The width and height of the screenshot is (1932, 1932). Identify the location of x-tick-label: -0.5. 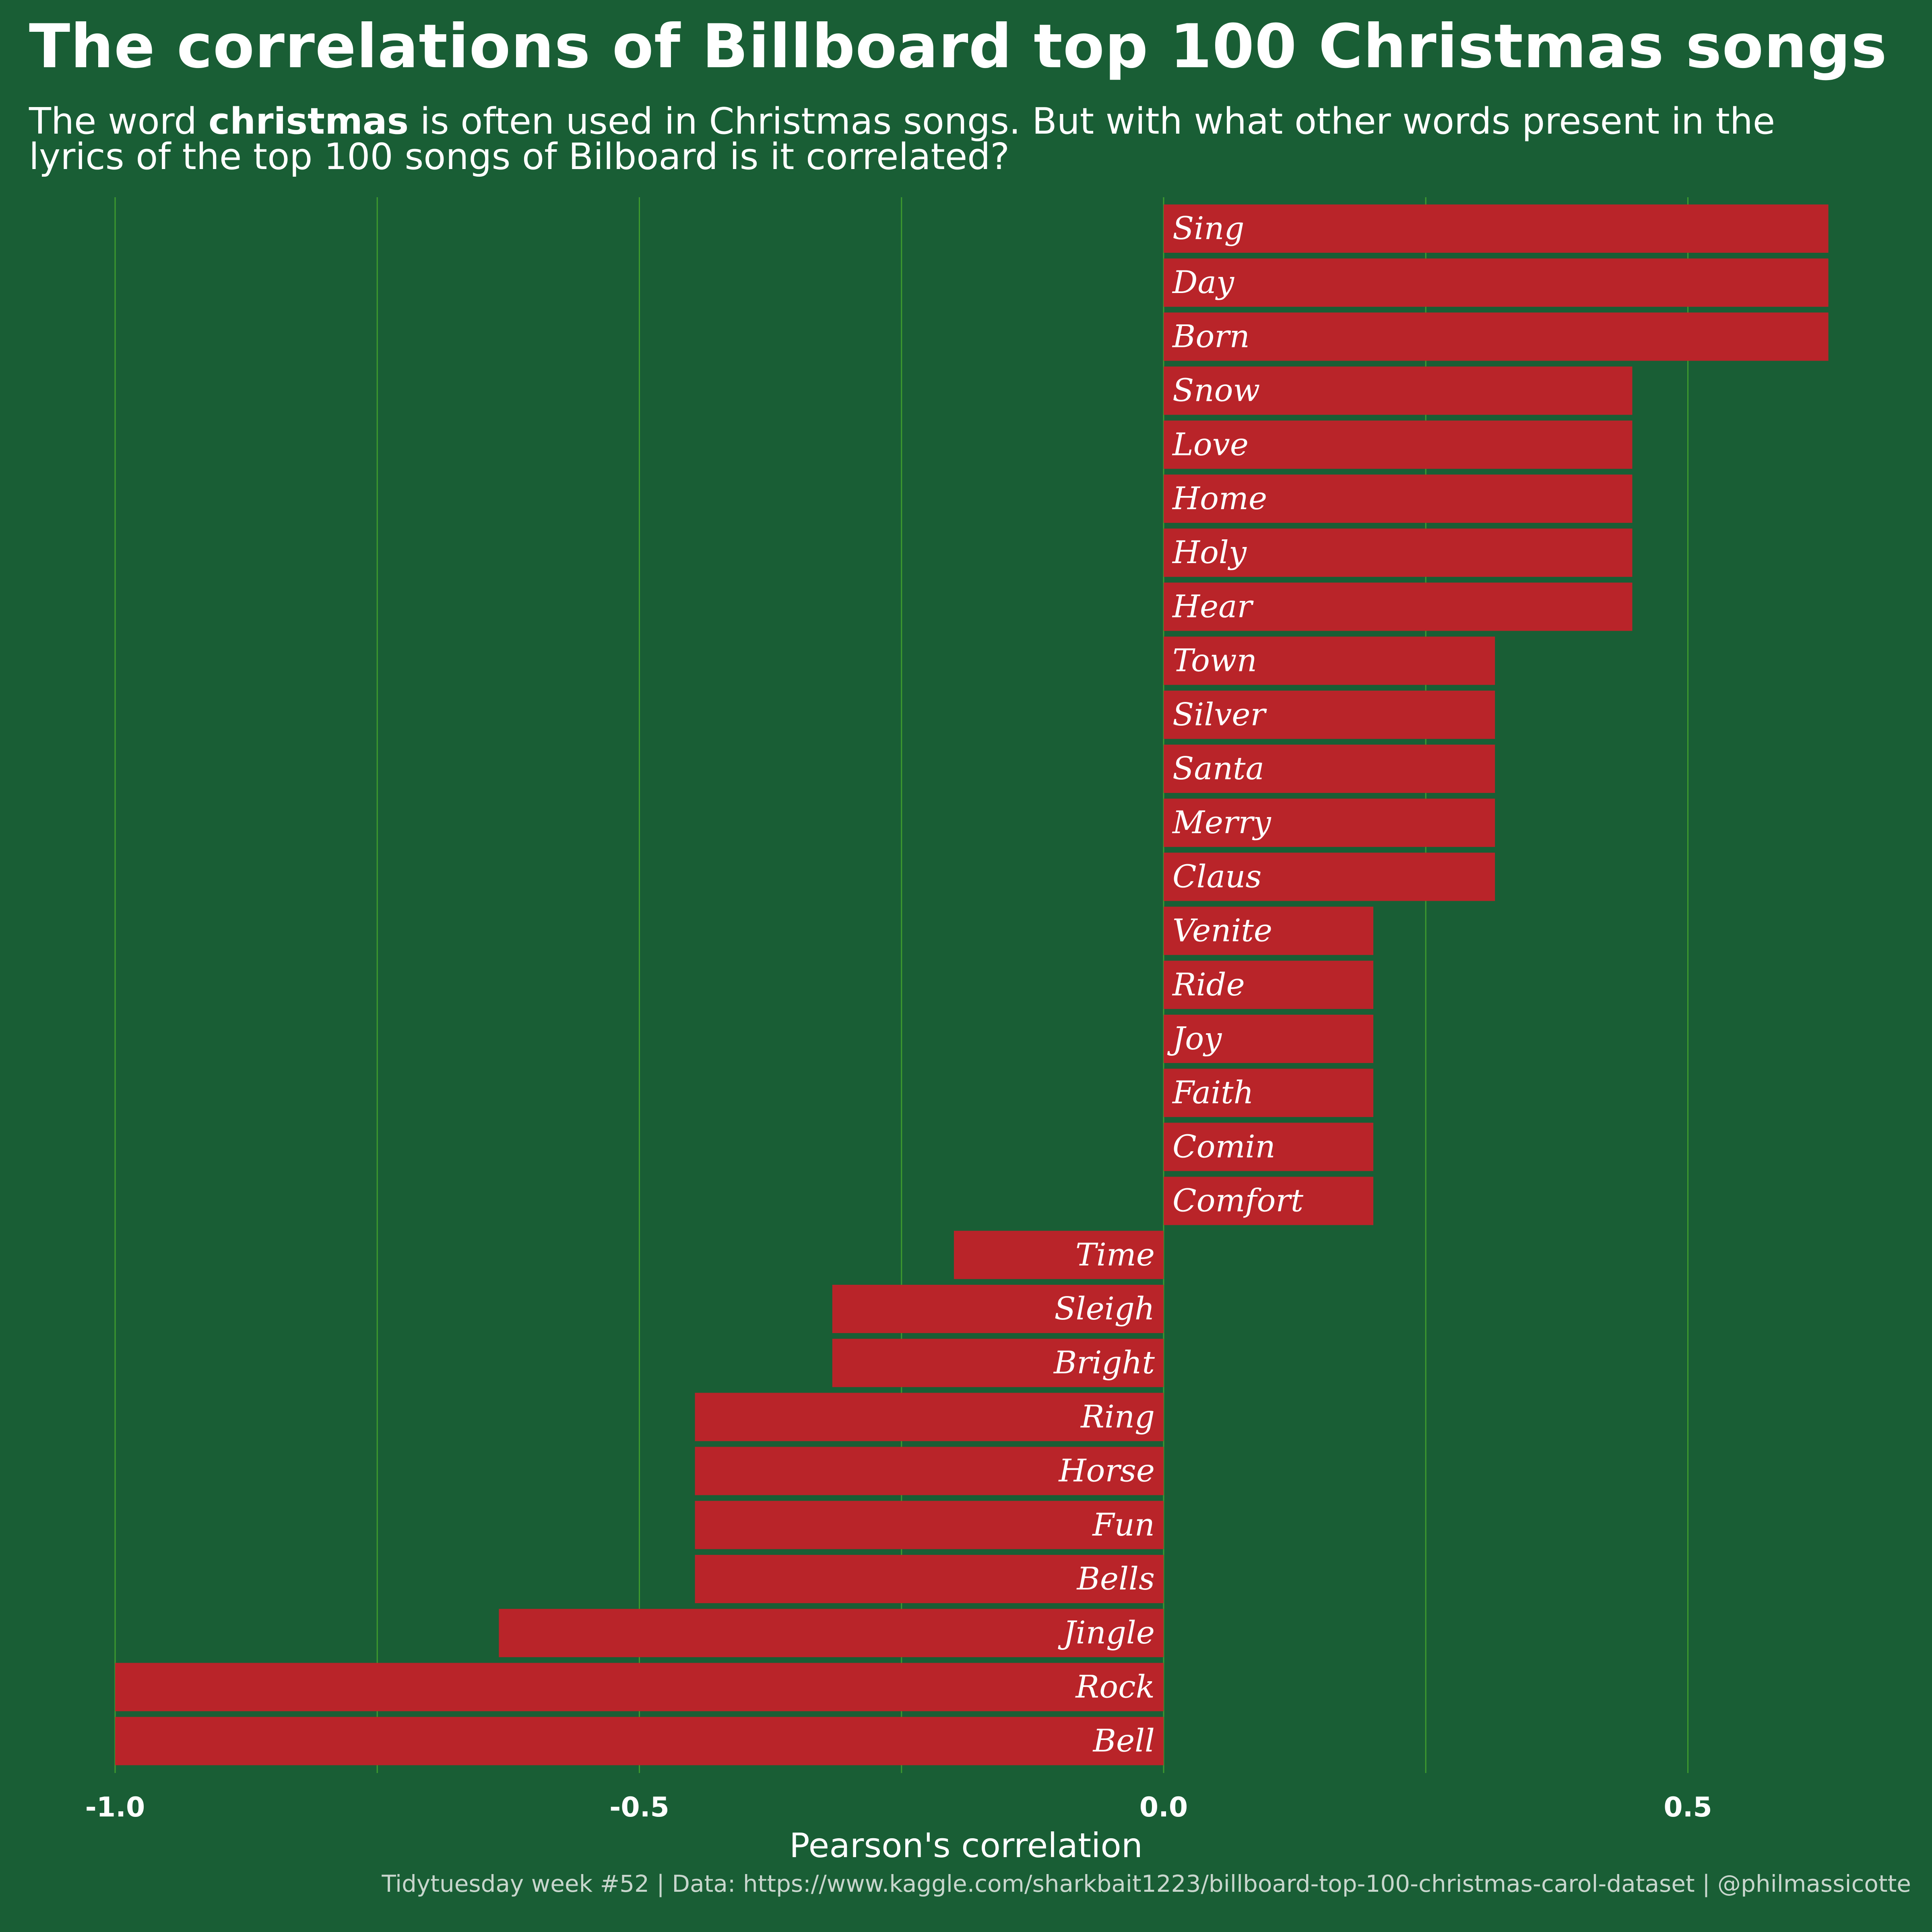
(639, 1807).